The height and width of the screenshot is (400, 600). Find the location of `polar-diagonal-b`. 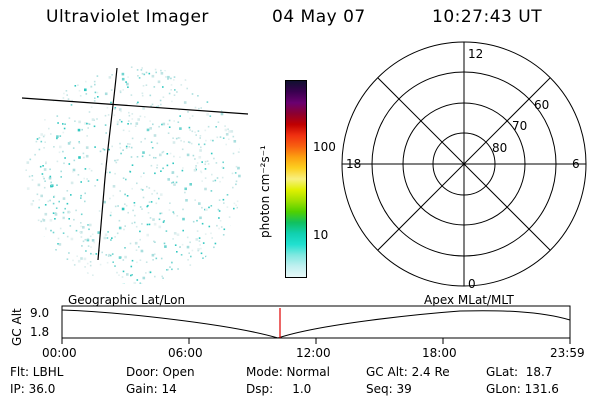

polar-diagonal-b is located at coordinates (464, 164).